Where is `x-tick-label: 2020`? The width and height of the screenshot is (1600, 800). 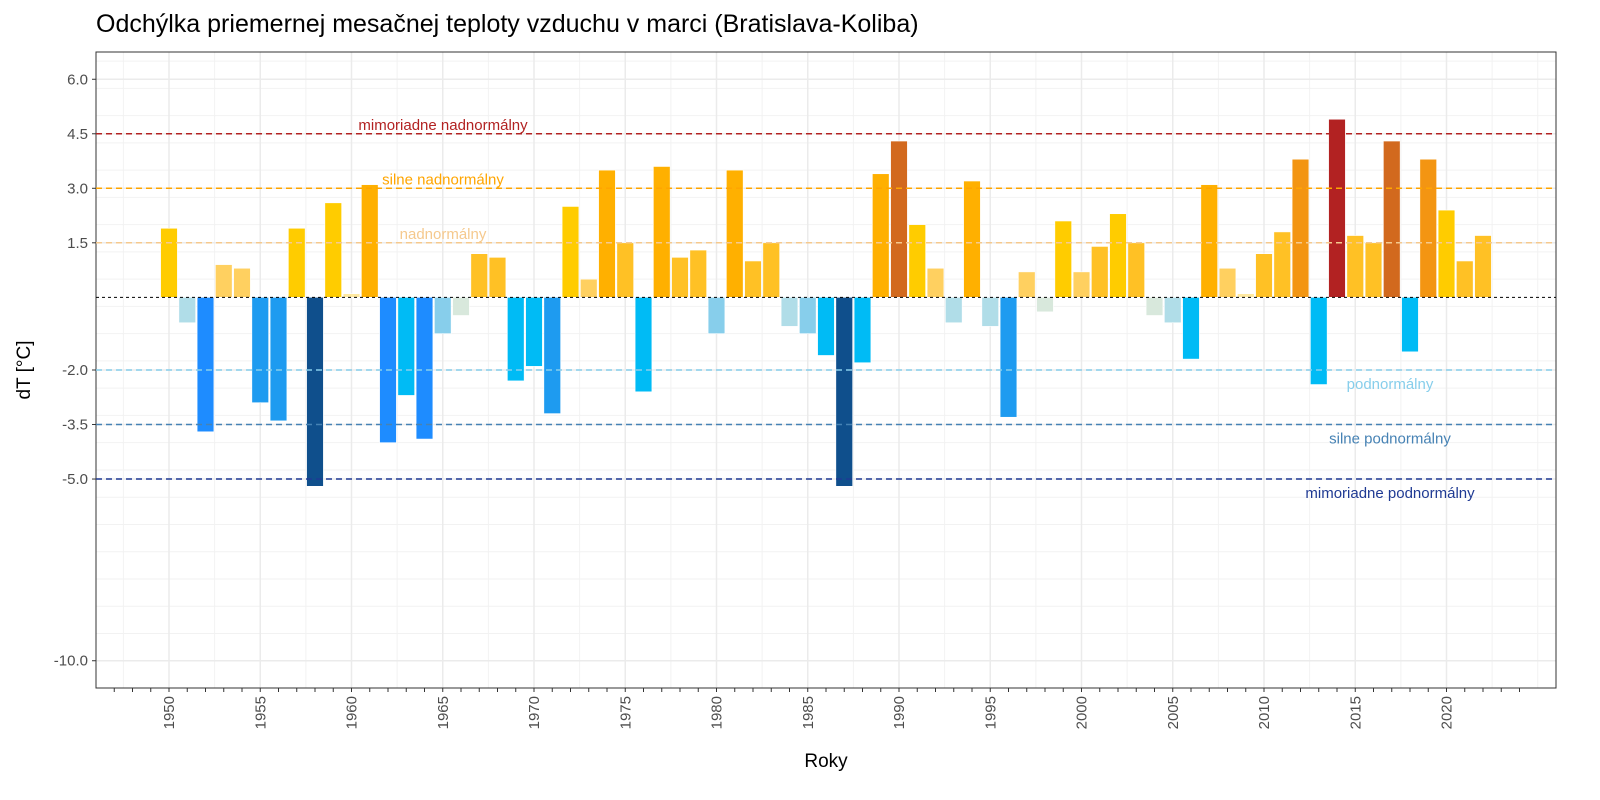
x-tick-label: 2020 is located at coordinates (1447, 712).